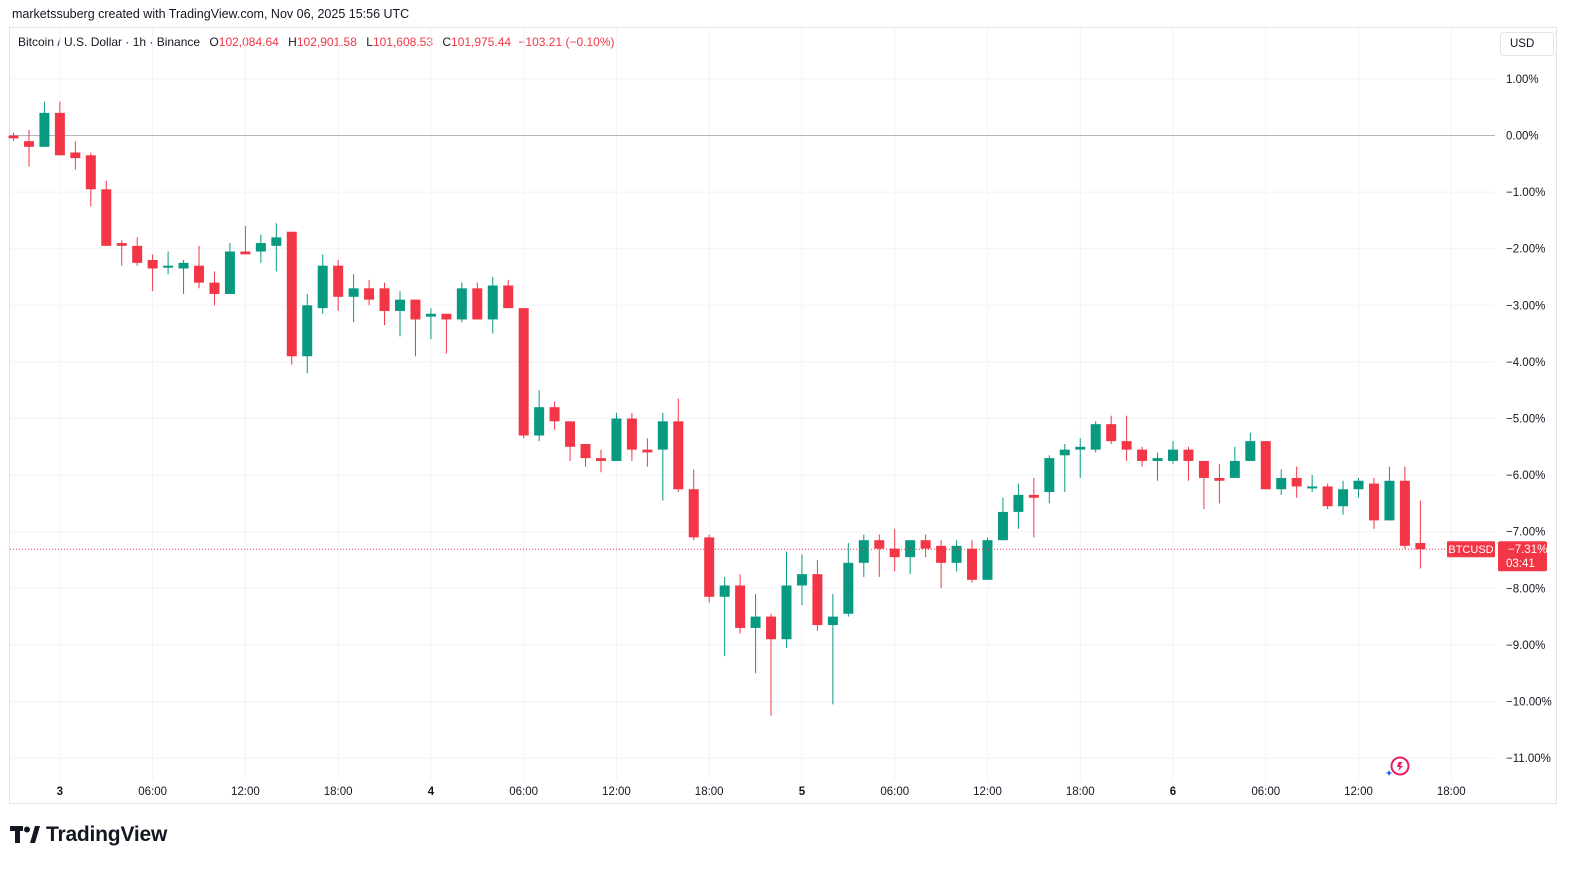 The width and height of the screenshot is (1587, 875). I want to click on currency-button: USD, so click(1527, 44).